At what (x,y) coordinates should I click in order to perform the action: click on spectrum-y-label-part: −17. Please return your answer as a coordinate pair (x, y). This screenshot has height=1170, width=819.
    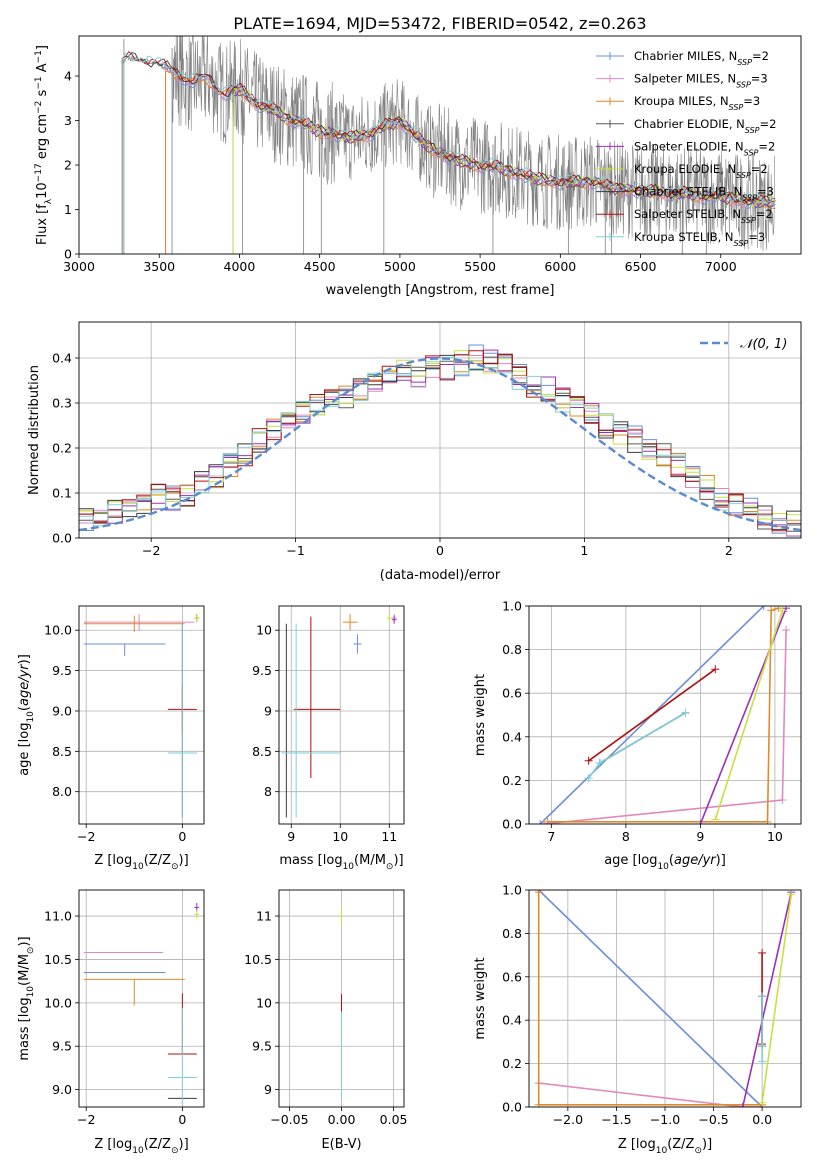
    Looking at the image, I should click on (39, 172).